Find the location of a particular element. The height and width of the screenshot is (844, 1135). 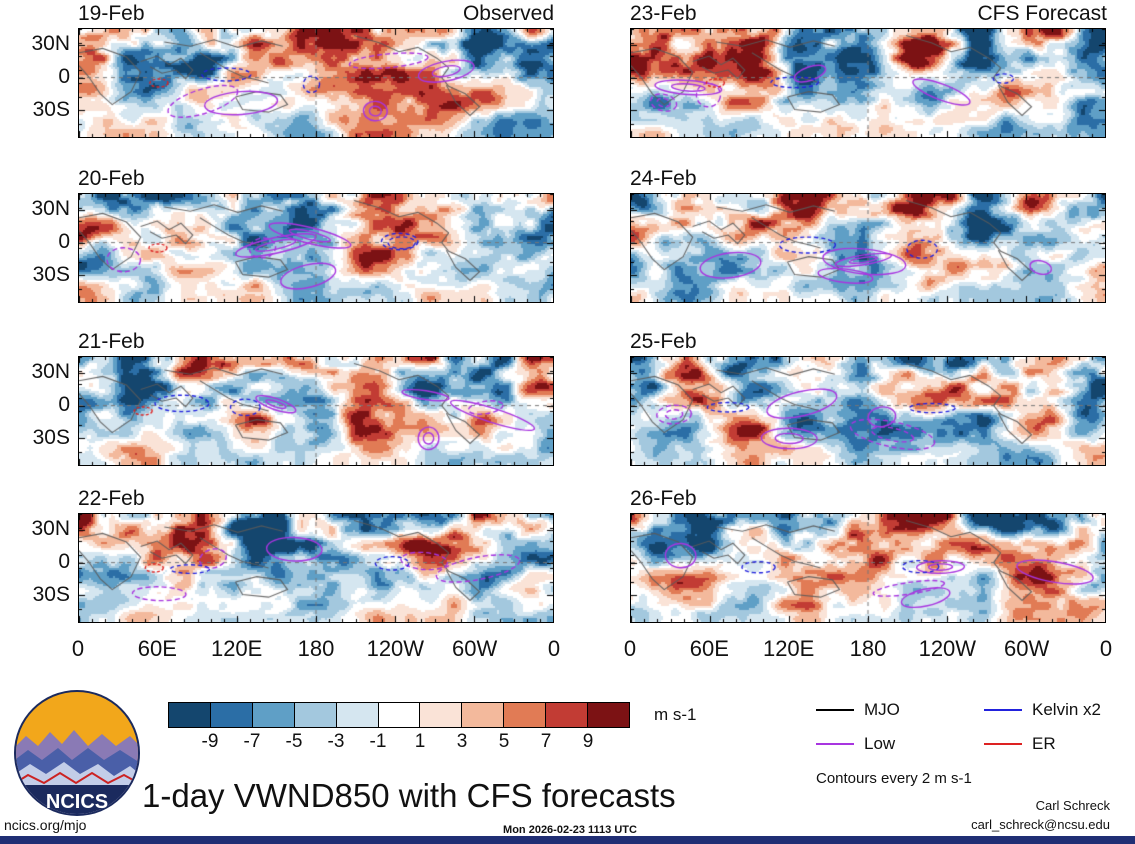

x-axis-left: 0 60E 120E 180 120W 60W 0 is located at coordinates (316, 649).